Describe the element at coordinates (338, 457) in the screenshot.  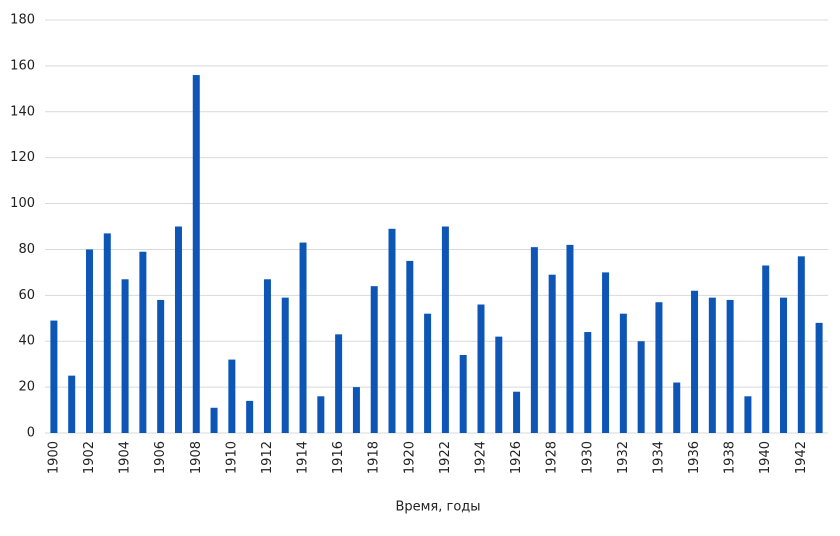
I see `x-tick-label: 1916` at that location.